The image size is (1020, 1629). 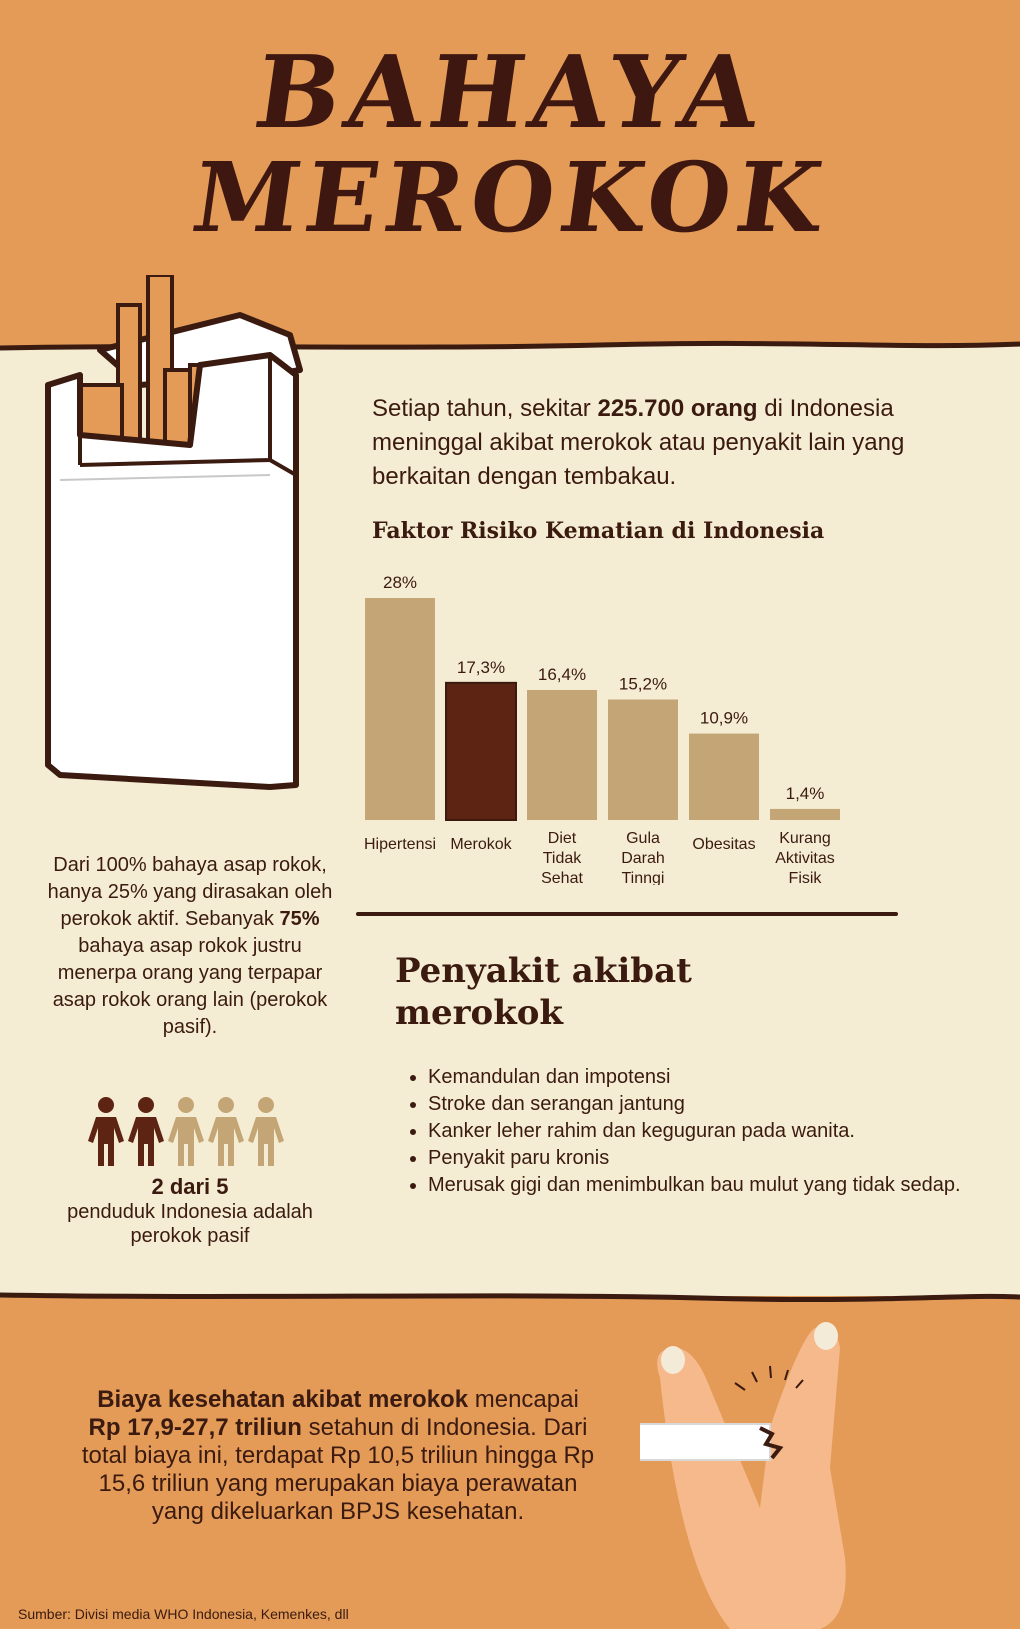 I want to click on category-label: Kurang Aktivitas Fisik, so click(x=805, y=857).